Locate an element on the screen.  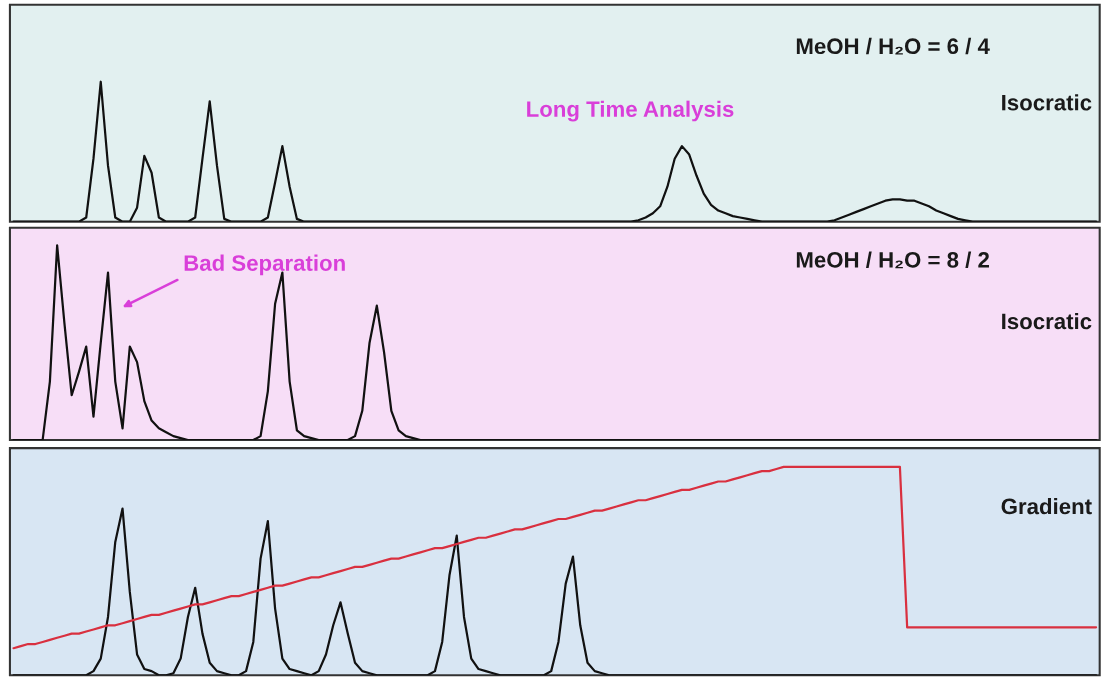
annotation: Long Time Analysis is located at coordinates (630, 111).